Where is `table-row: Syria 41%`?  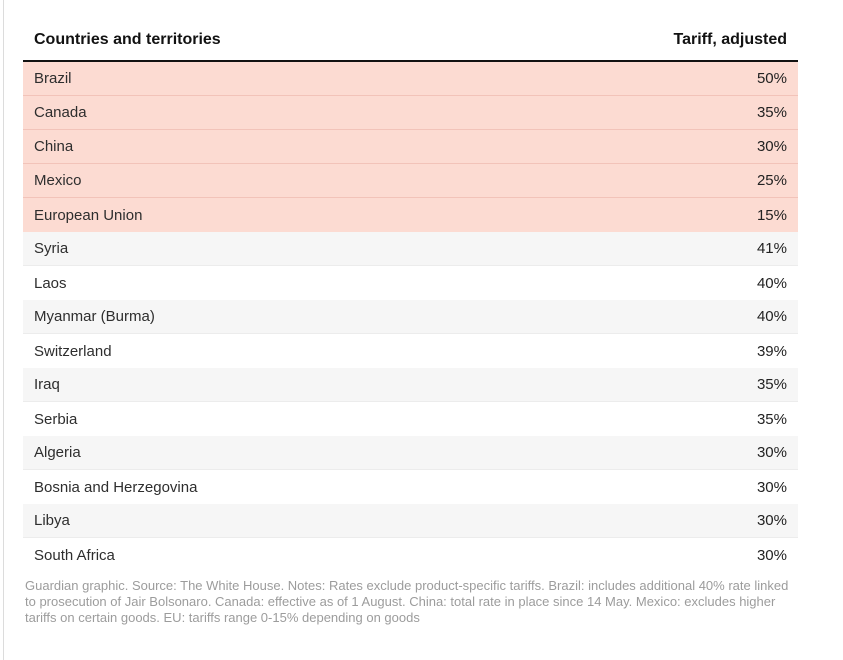
table-row: Syria 41% is located at coordinates (410, 249).